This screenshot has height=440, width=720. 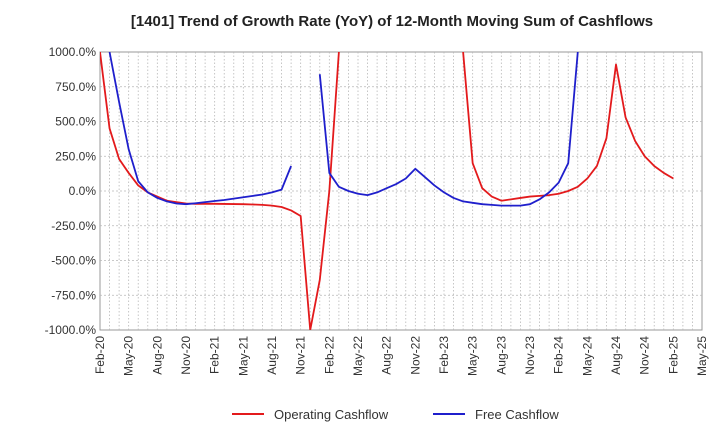 I want to click on x-tick-label: May-21, so click(x=243, y=356).